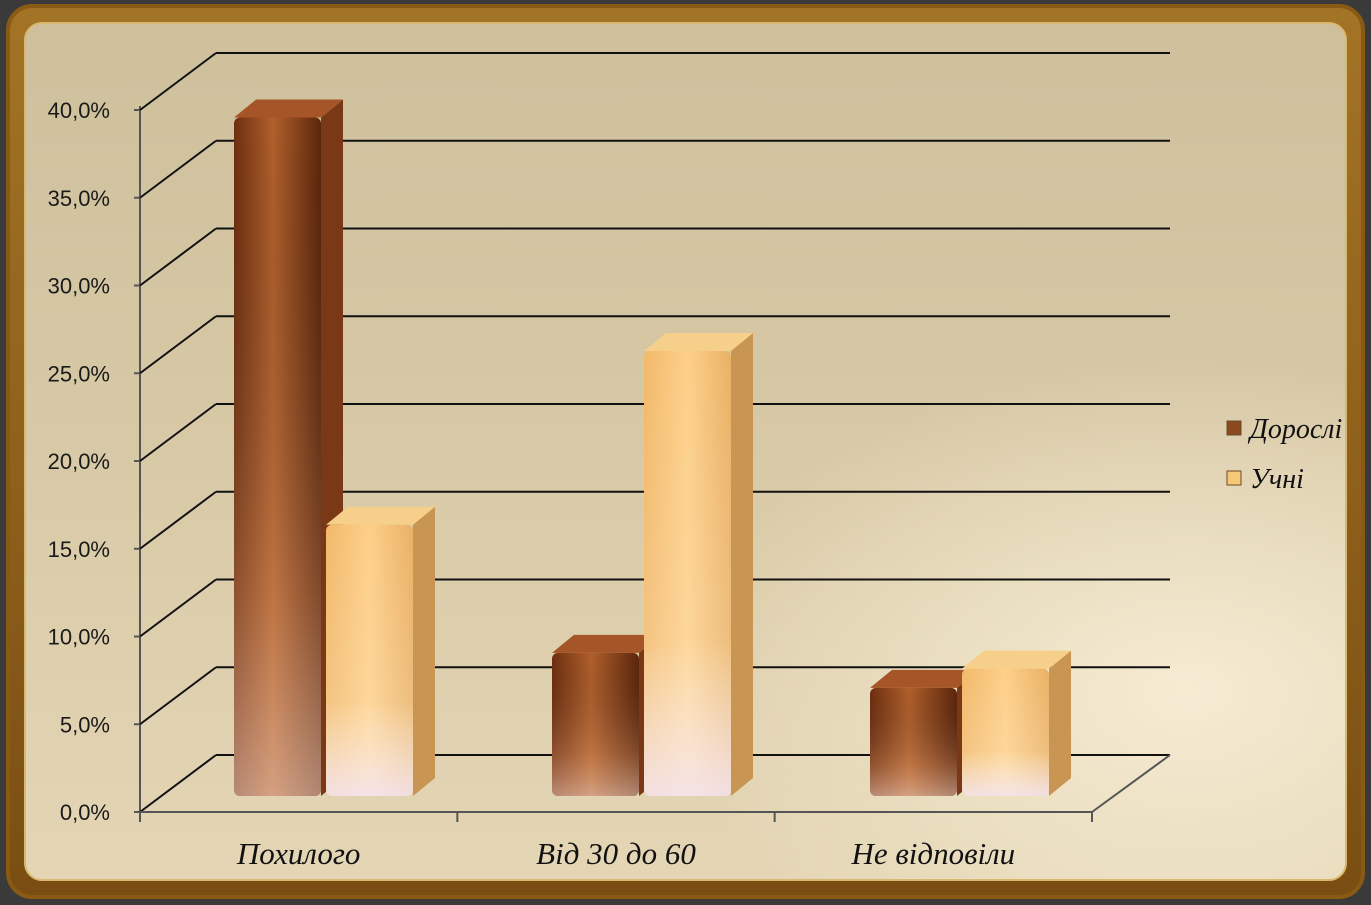 The width and height of the screenshot is (1371, 905). Describe the element at coordinates (85, 812) in the screenshot. I see `y-tick-label: 0,0%` at that location.